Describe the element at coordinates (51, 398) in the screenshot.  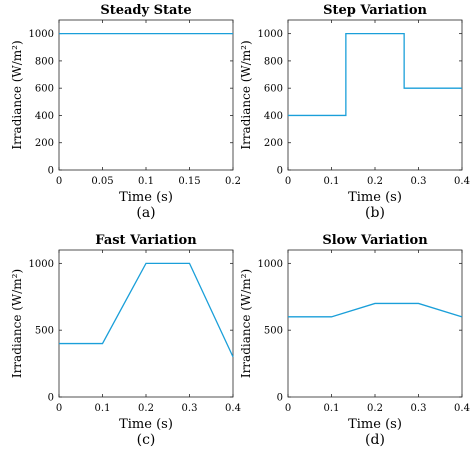
I see `panel-fast-variation-ytick-label: 0` at that location.